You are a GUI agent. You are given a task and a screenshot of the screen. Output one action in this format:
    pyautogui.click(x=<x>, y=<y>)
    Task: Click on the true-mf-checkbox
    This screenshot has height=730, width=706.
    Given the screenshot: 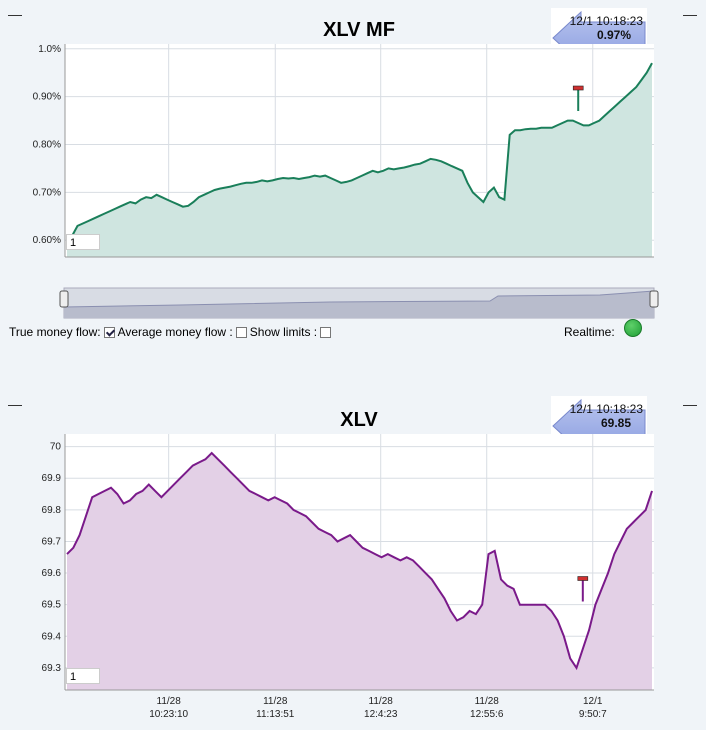 What is the action you would take?
    pyautogui.click(x=109, y=332)
    